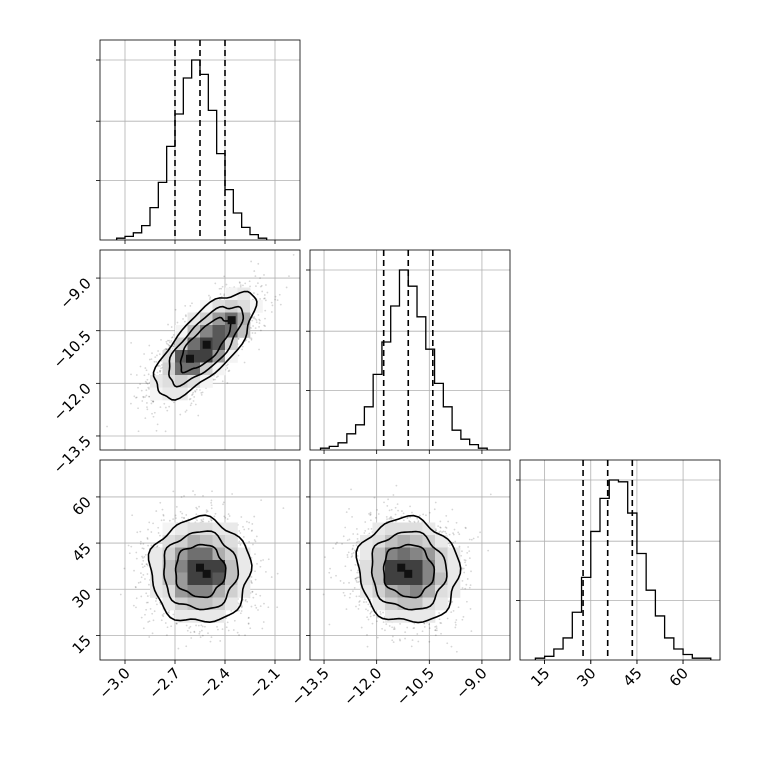 Image resolution: width=760 pixels, height=760 pixels. I want to click on panel-frame, so click(410, 350).